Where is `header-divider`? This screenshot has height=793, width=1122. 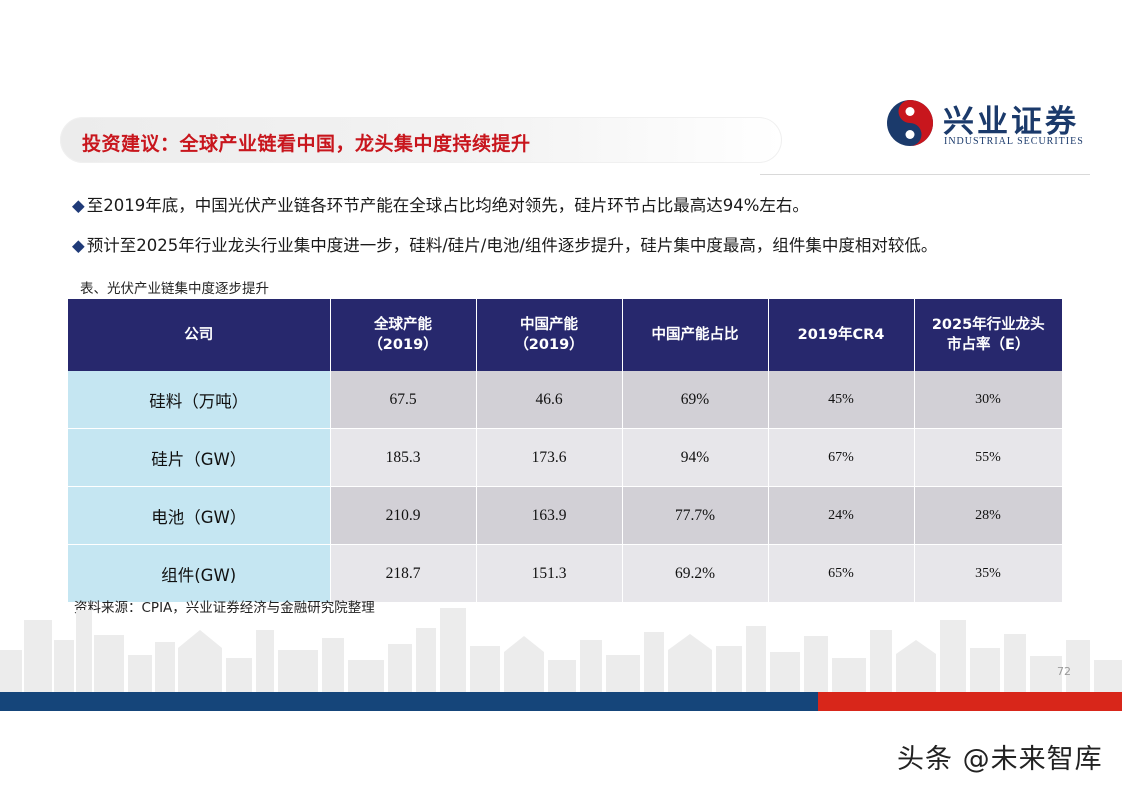 header-divider is located at coordinates (925, 174).